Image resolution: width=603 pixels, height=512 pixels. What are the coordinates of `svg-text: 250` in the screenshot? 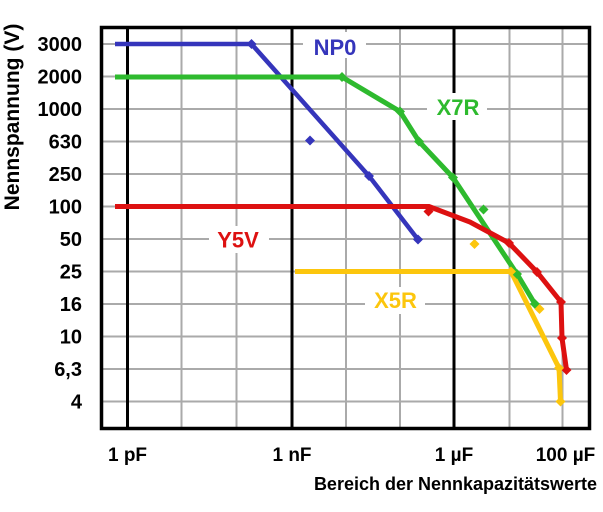 It's located at (65, 175).